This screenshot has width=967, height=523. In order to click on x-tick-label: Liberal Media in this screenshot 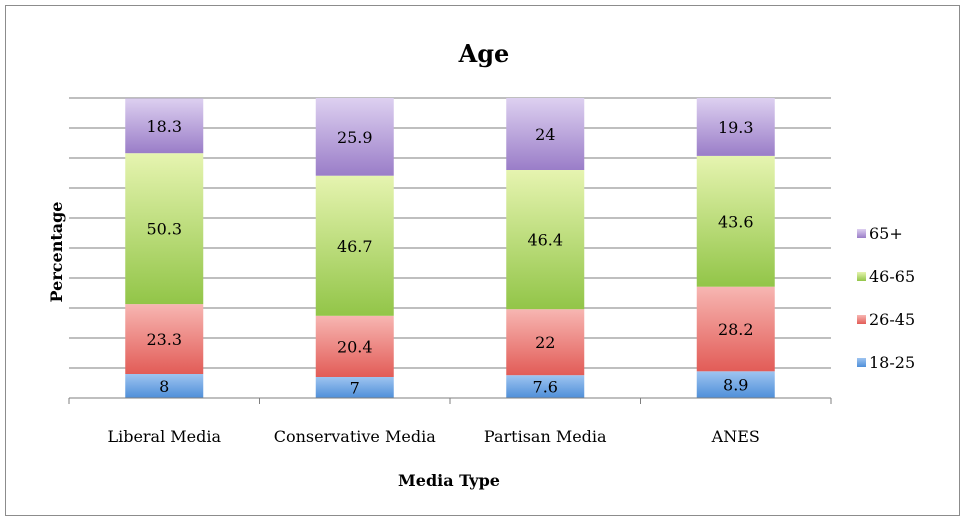, I will do `click(164, 436)`.